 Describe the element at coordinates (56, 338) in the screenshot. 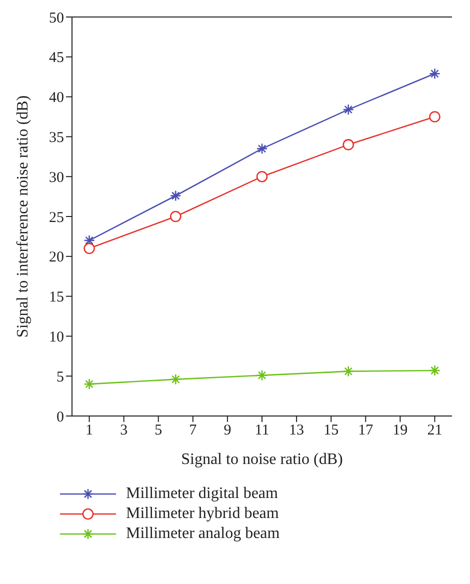

I see `y-tick-label: 10` at that location.